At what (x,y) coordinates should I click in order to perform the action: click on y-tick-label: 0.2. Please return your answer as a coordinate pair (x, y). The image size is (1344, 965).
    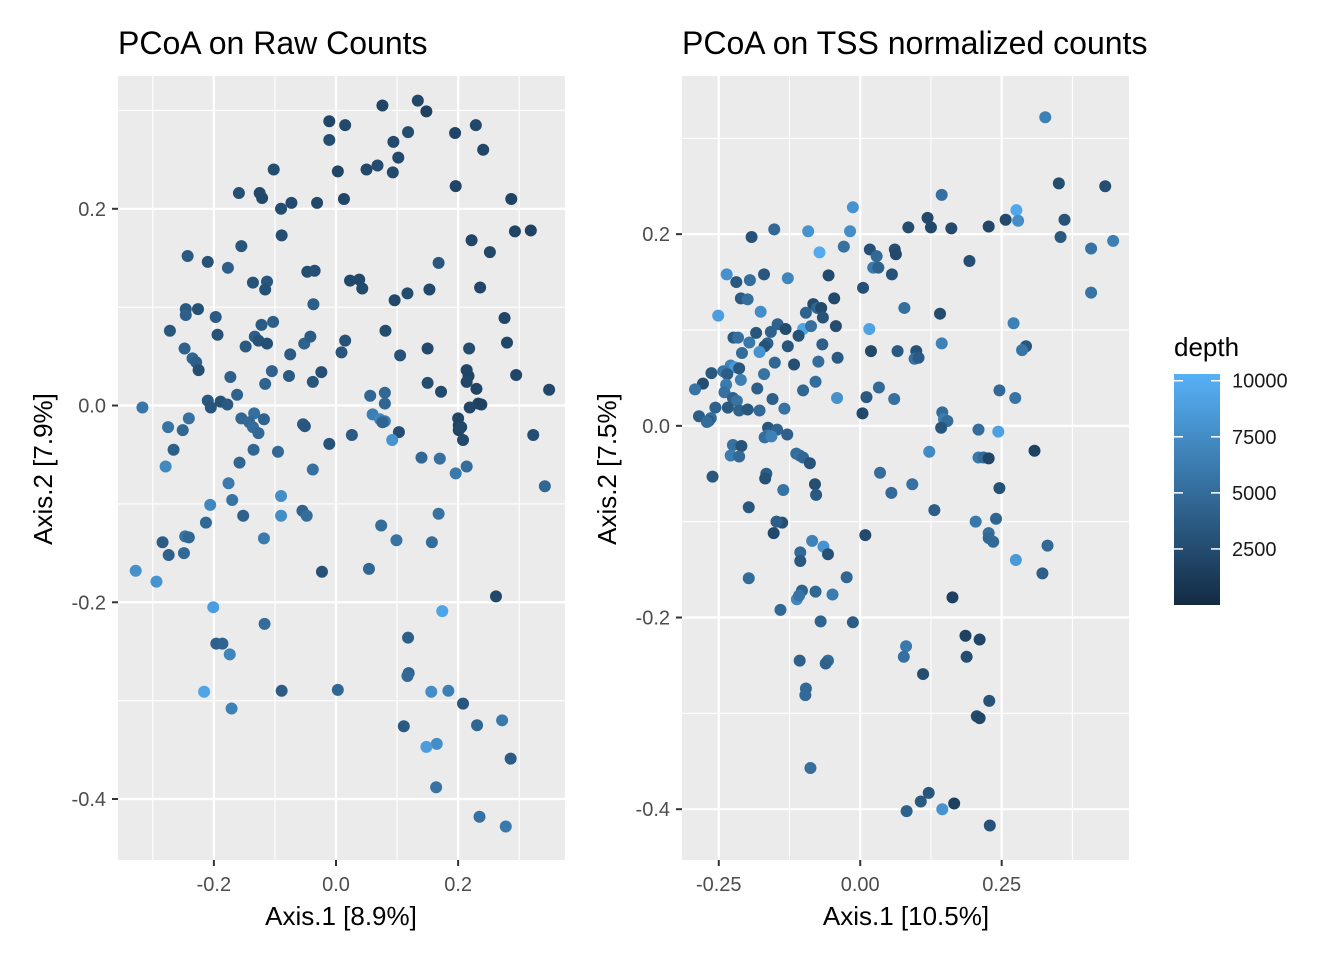
    Looking at the image, I should click on (656, 235).